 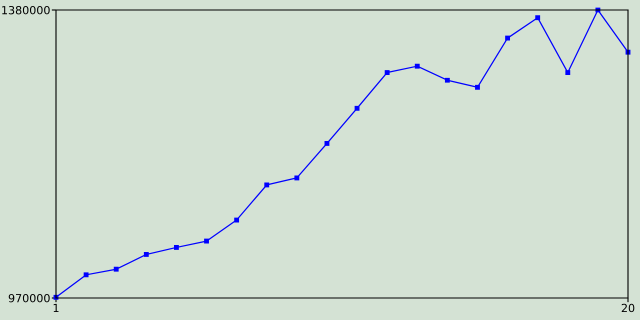 I want to click on y-tick-label: 970000, so click(x=29, y=298).